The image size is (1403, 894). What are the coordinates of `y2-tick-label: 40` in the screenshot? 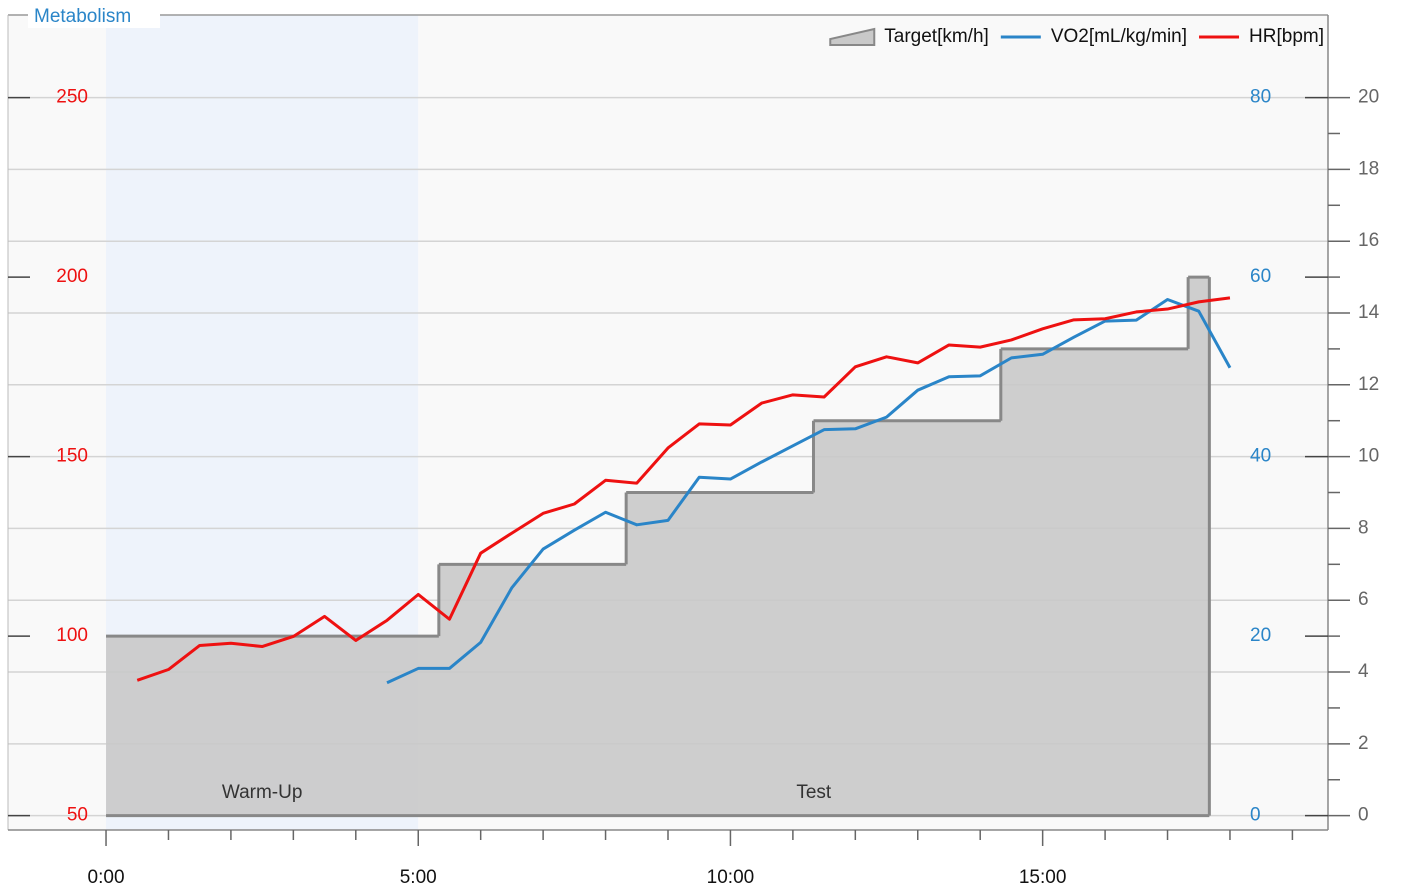 It's located at (1260, 456).